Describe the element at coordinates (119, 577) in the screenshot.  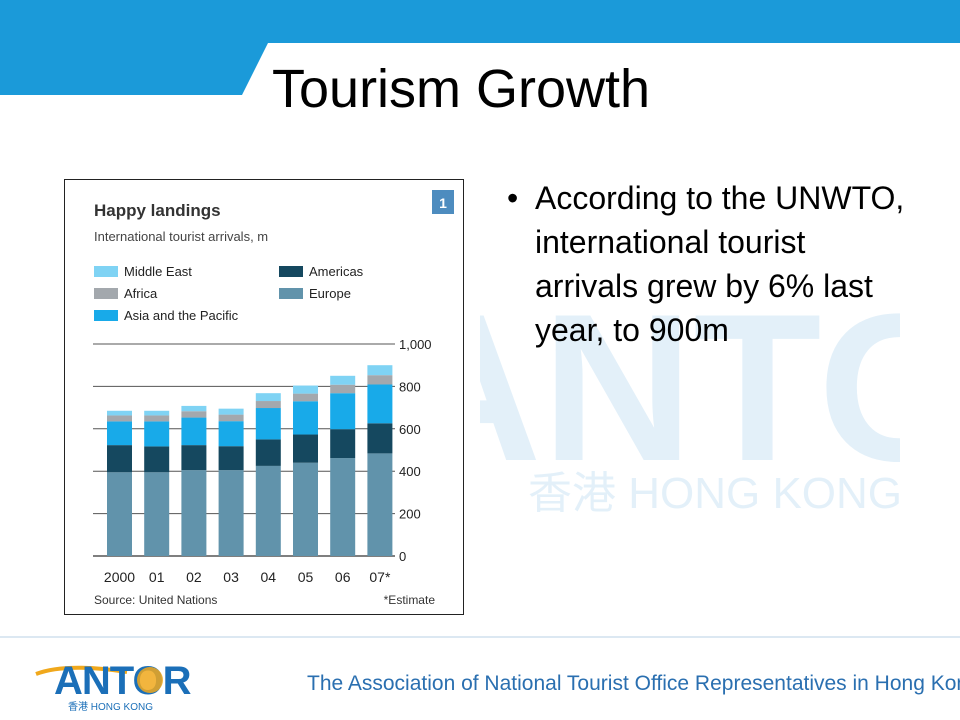
I see `x-tick-label: 2000` at that location.